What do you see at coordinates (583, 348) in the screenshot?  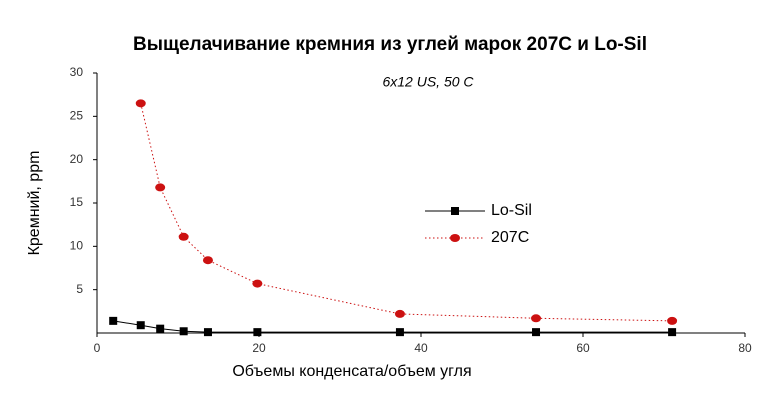 I see `x-tick-label: 60` at bounding box center [583, 348].